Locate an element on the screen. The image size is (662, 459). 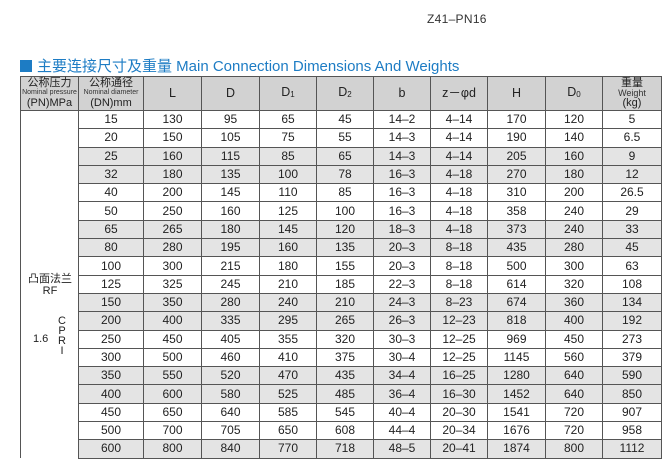
table-cell: 250 is located at coordinates (111, 339).